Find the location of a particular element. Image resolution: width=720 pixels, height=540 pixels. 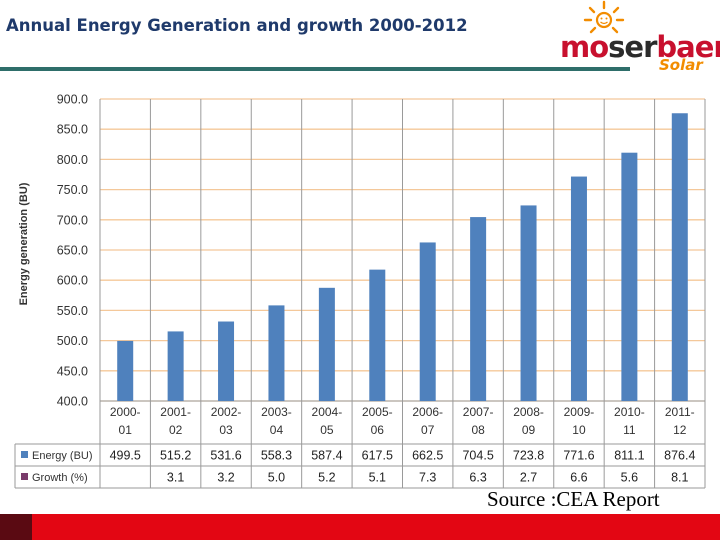

x-tick-label: 2009- is located at coordinates (579, 412).